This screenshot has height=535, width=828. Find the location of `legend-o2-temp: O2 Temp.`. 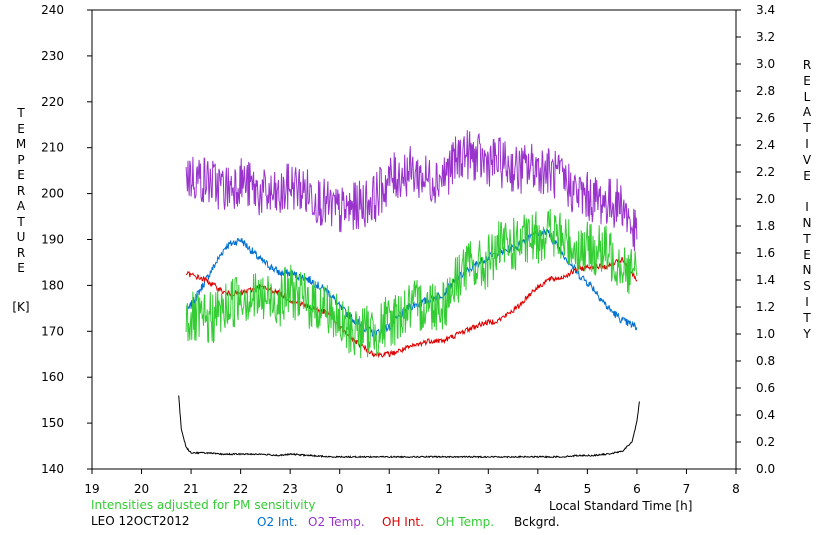

legend-o2-temp: O2 Temp. is located at coordinates (336, 522).